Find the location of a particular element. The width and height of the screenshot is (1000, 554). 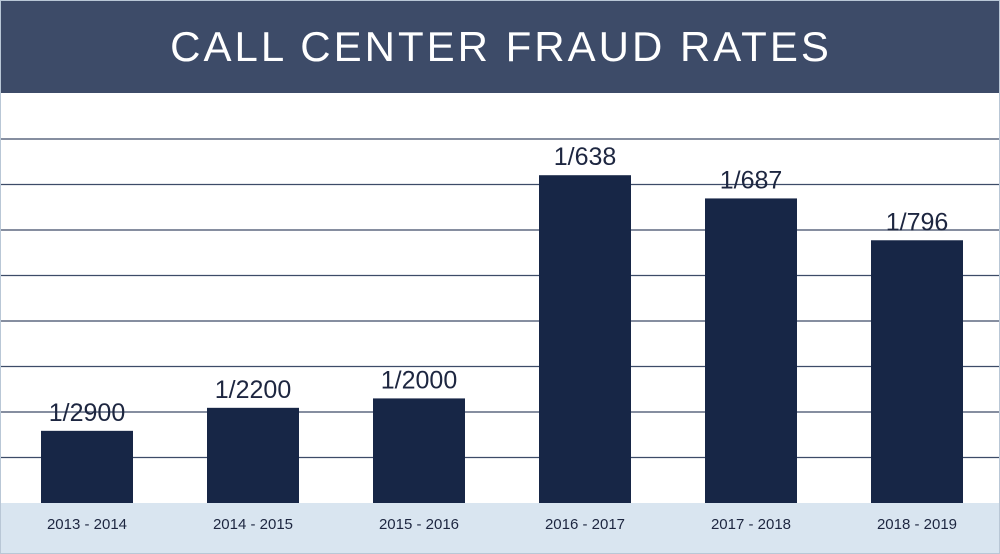

data-label: 1/2200 is located at coordinates (253, 390).